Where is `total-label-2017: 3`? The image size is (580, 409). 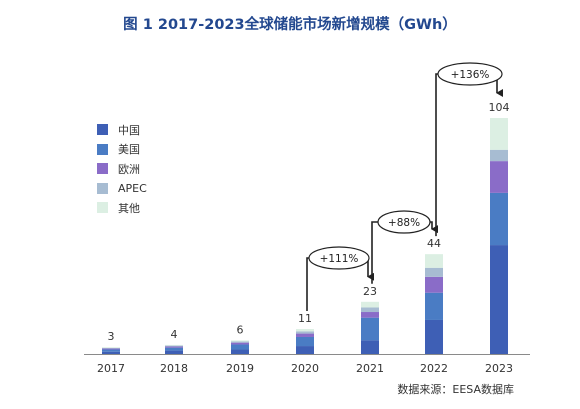 total-label-2017: 3 is located at coordinates (111, 336).